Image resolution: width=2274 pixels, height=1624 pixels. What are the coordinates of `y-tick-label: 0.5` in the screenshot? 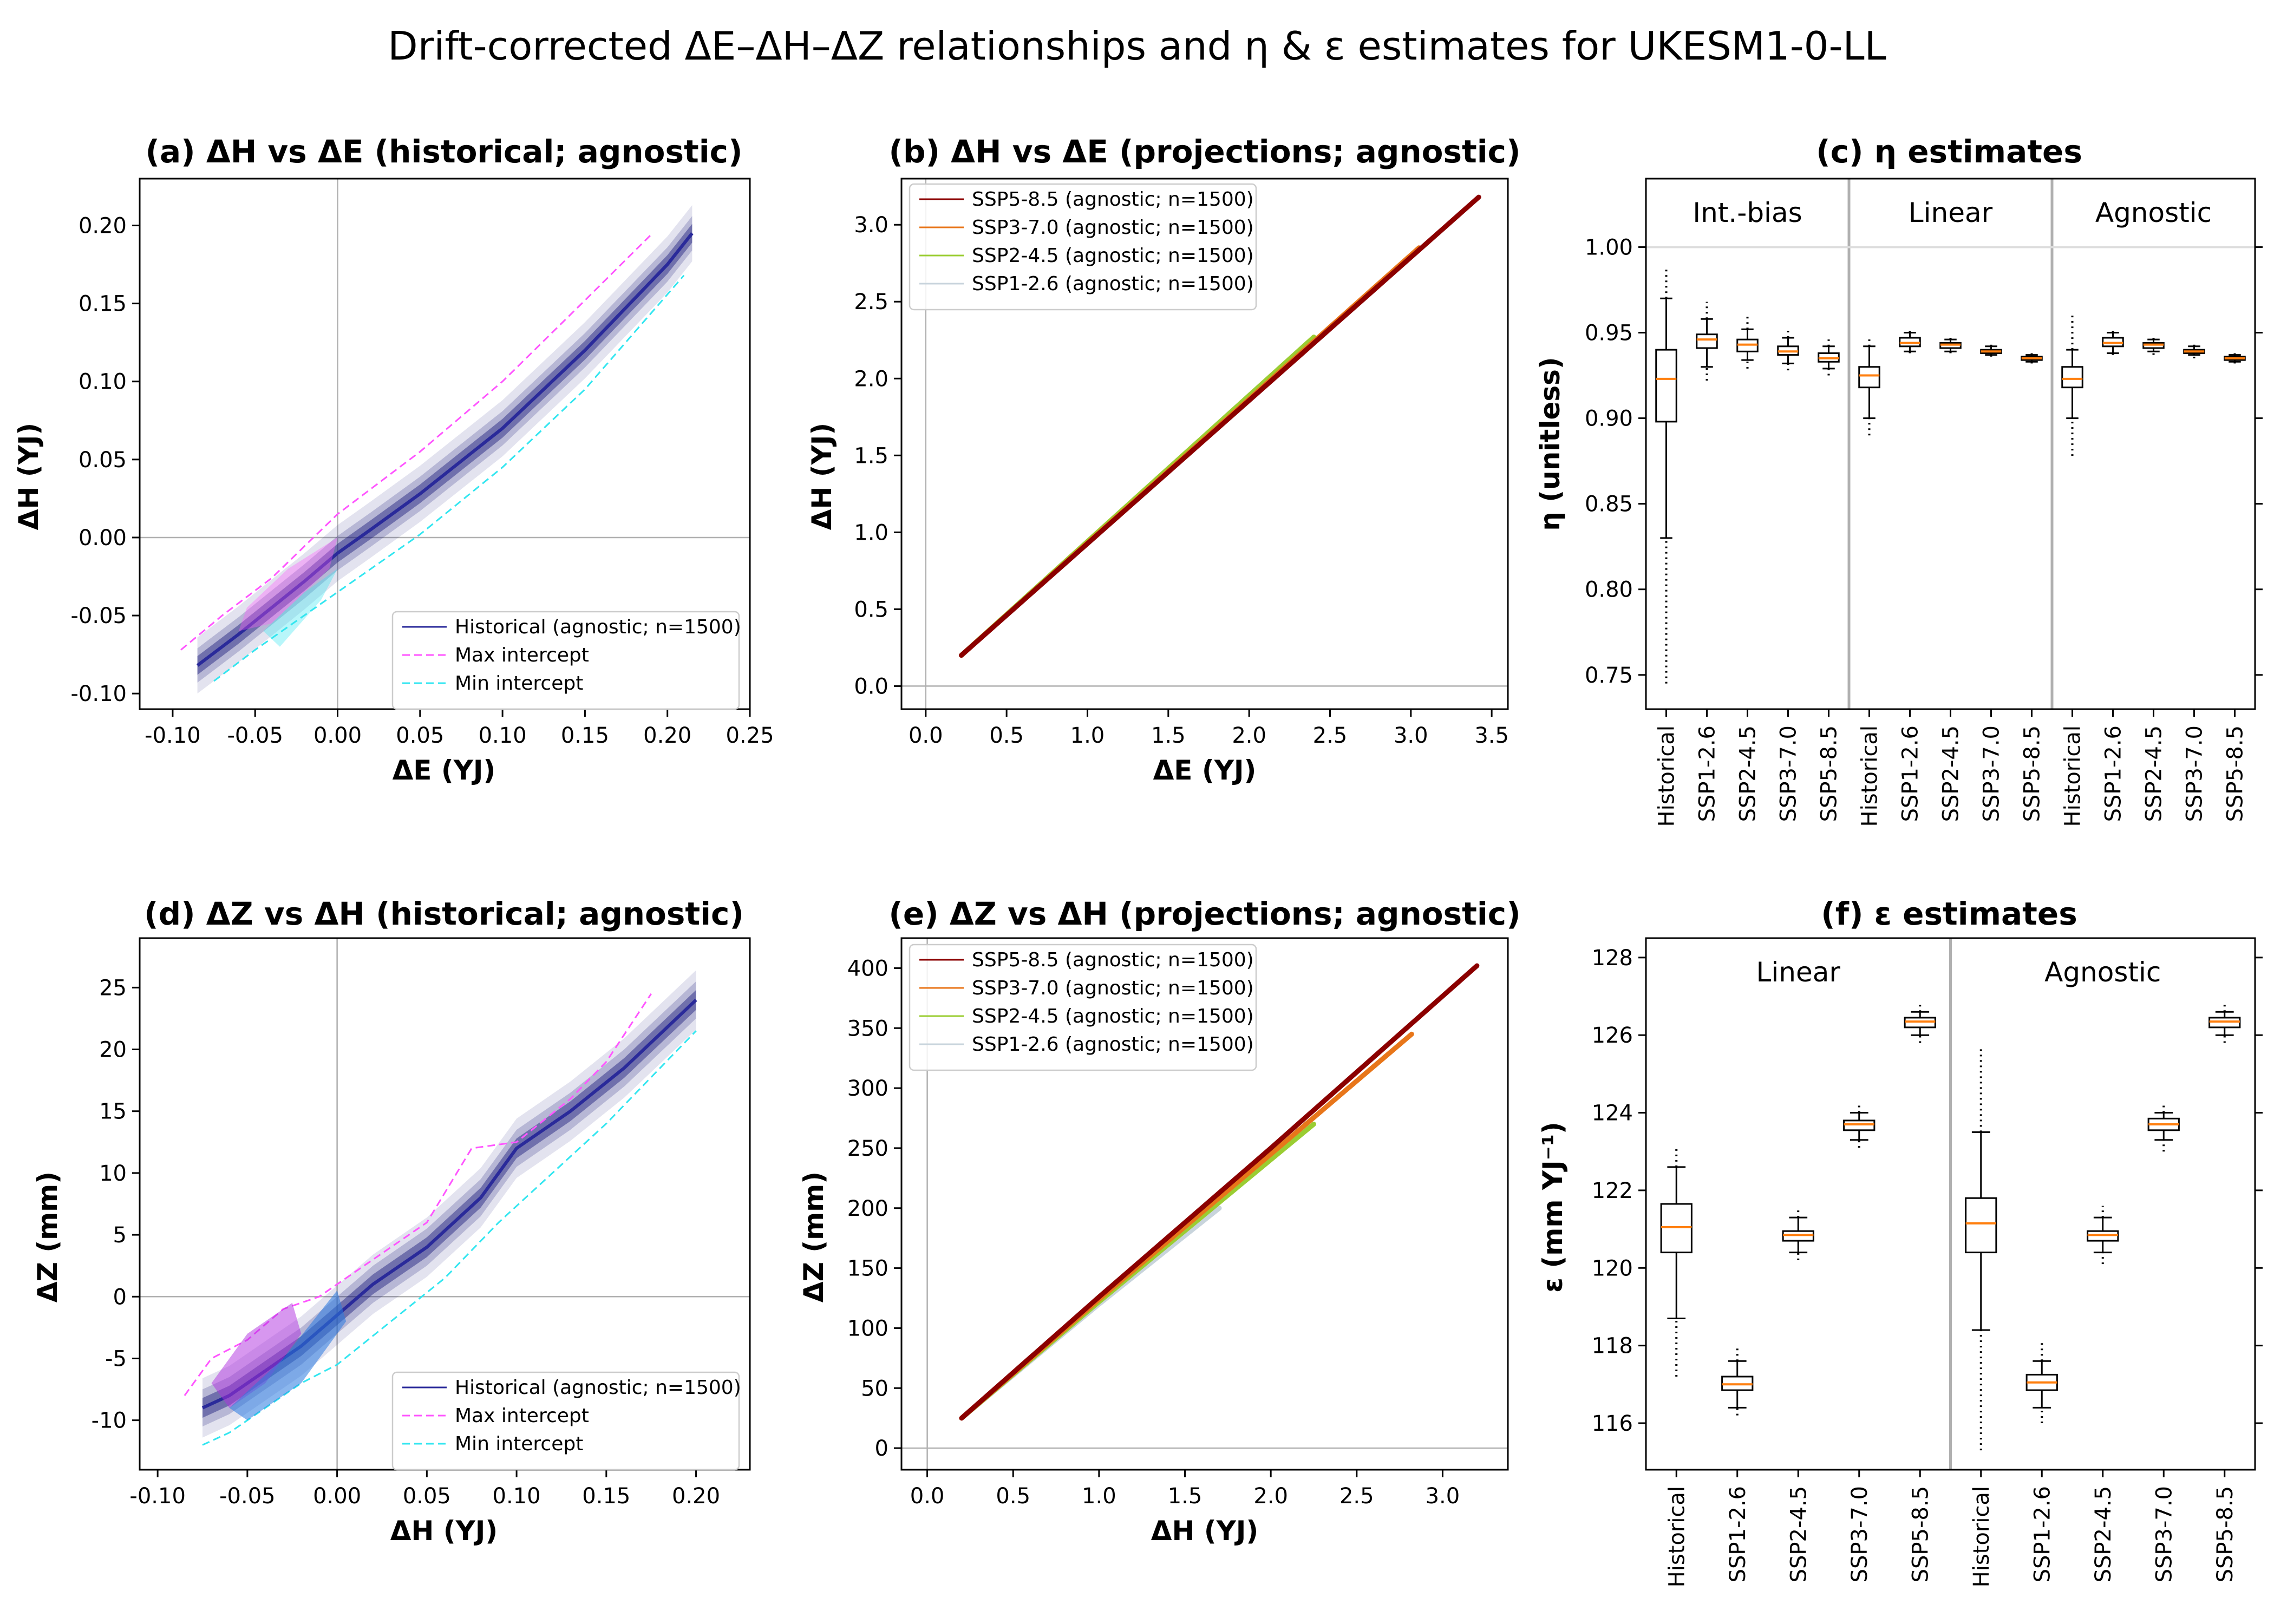 It's located at (871, 609).